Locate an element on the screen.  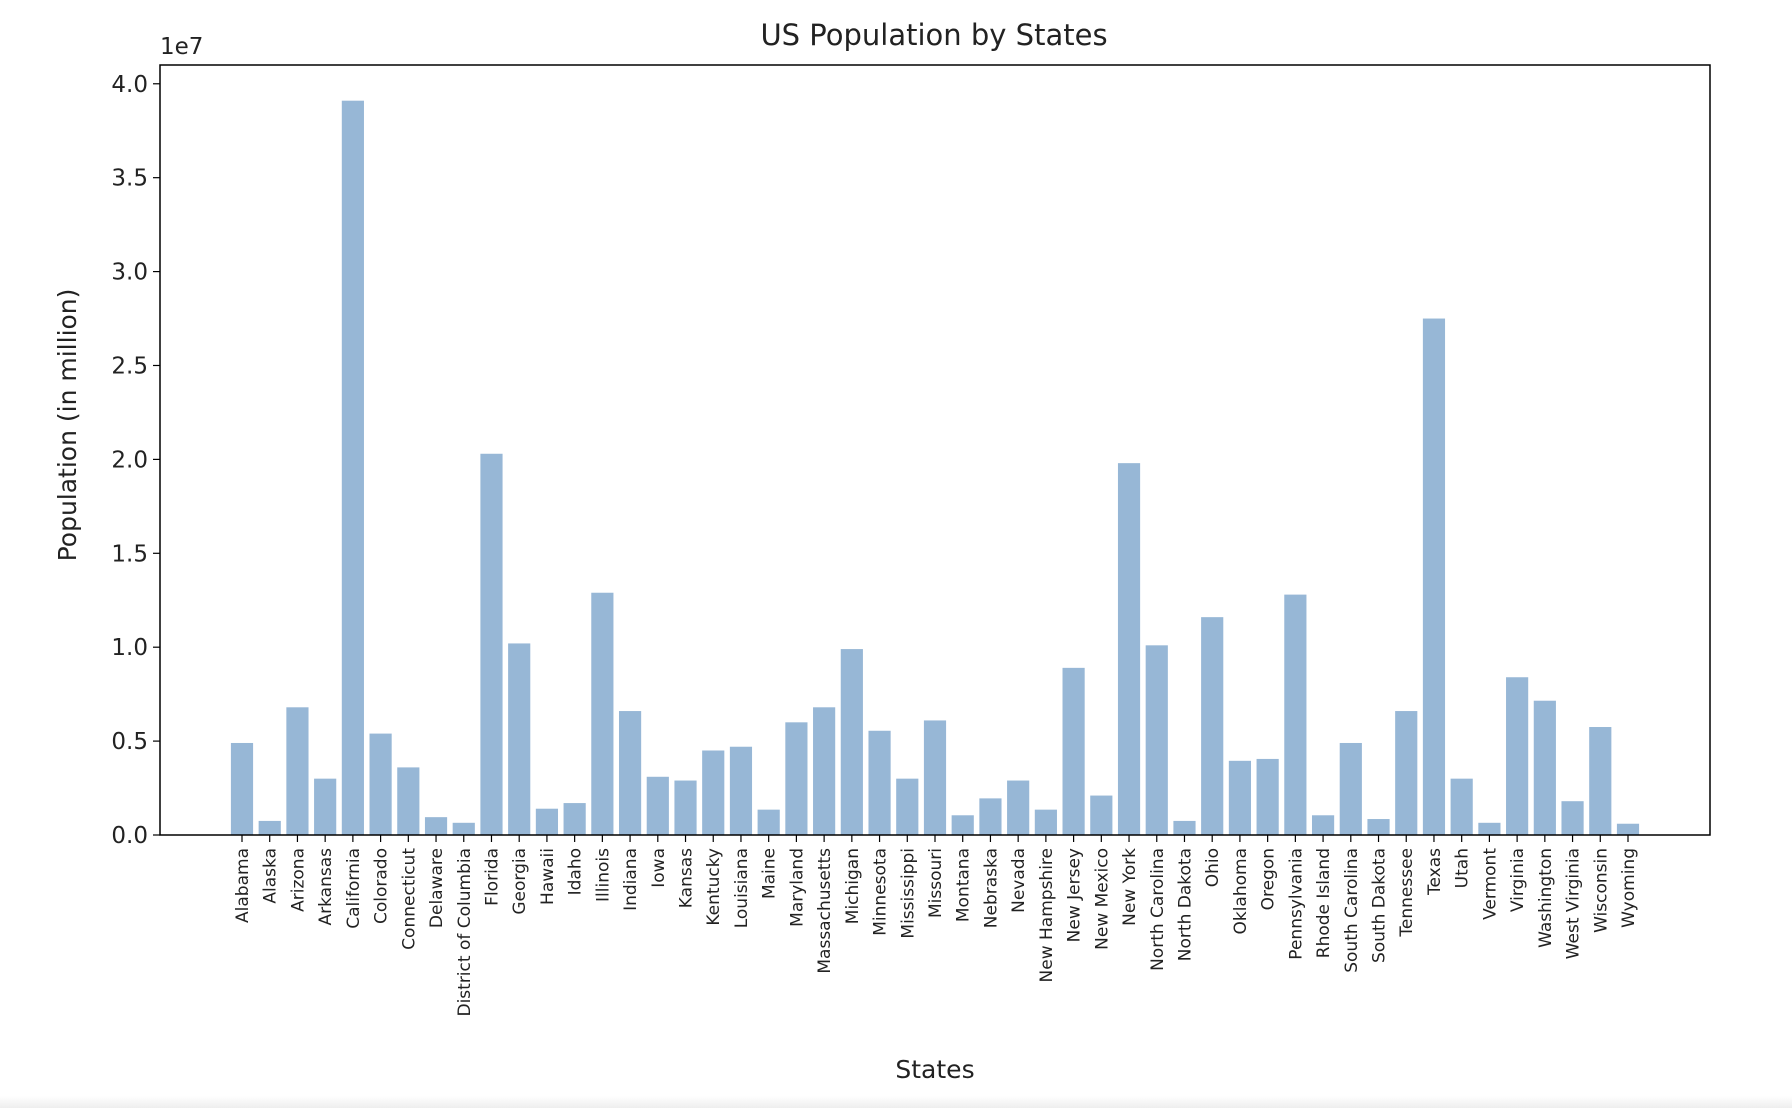
x-tick-label-maryland: Maryland is located at coordinates (797, 887).